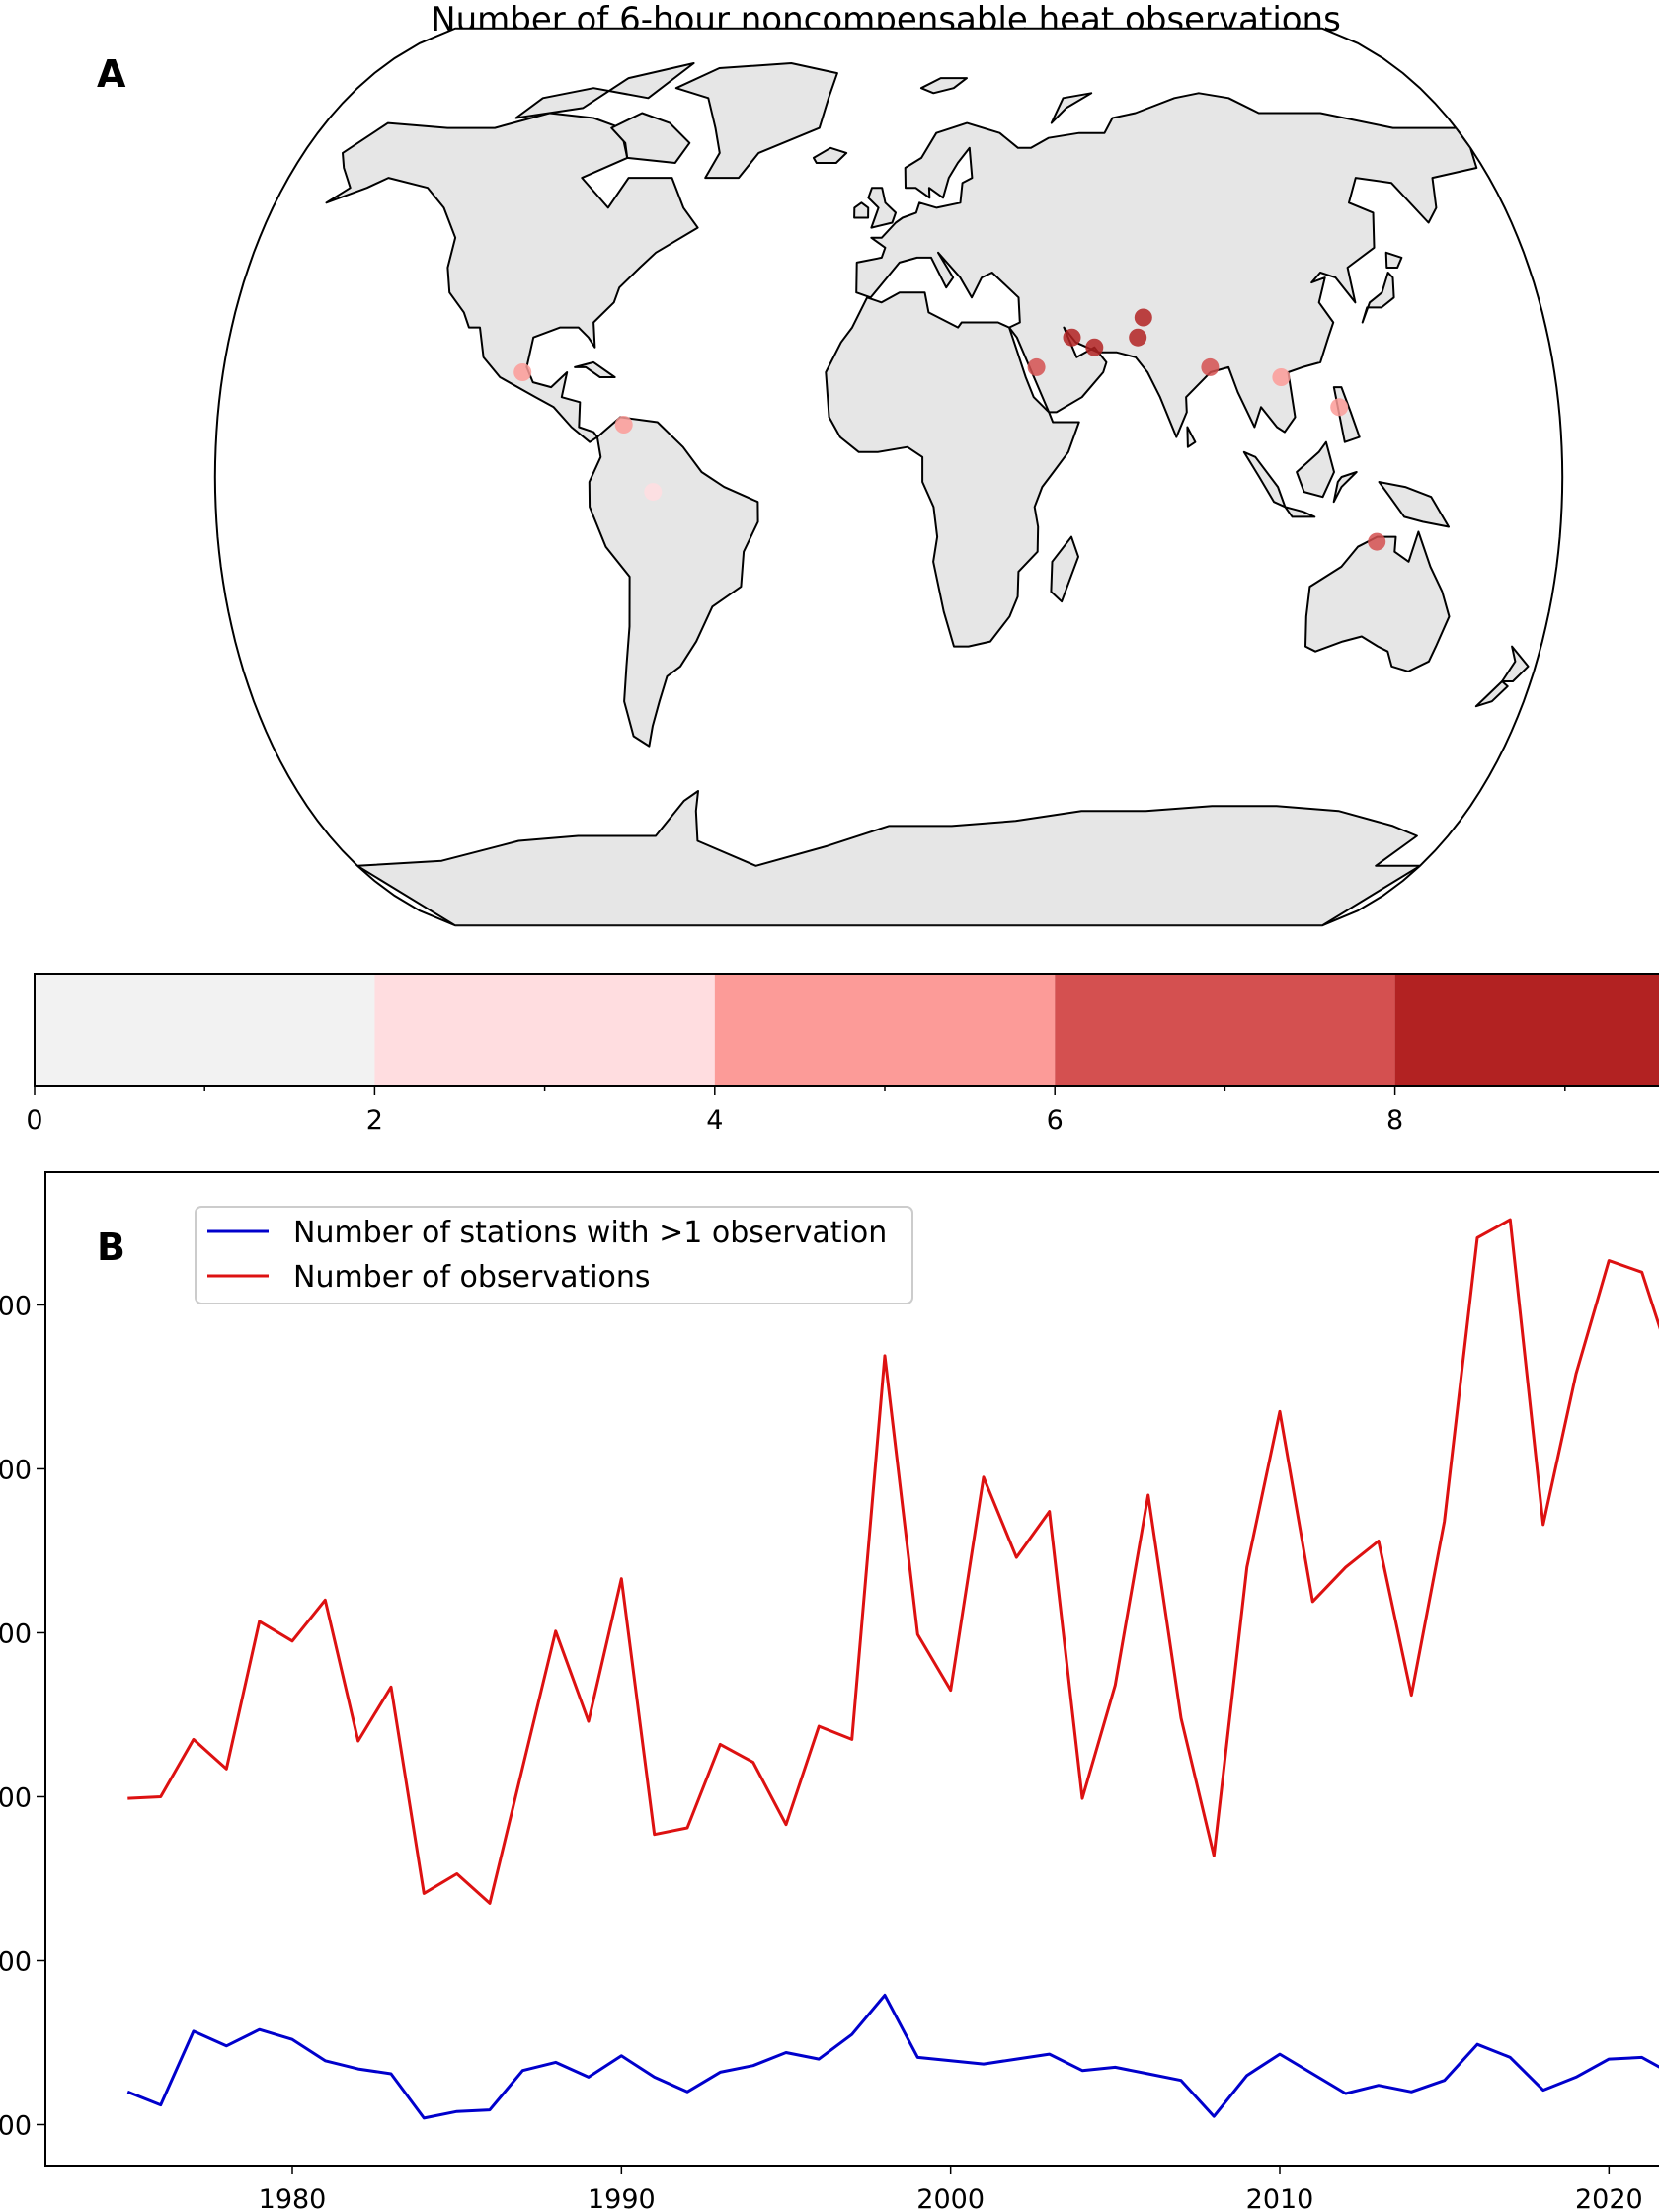  What do you see at coordinates (1192, 437) in the screenshot?
I see `landmass-sri-lanka` at bounding box center [1192, 437].